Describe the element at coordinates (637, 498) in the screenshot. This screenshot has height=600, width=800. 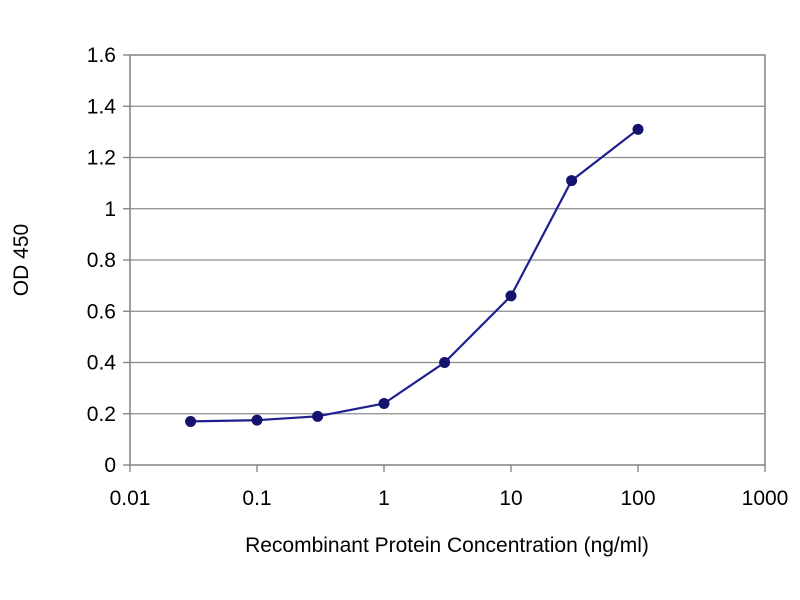
I see `x-tick-label: 100` at that location.